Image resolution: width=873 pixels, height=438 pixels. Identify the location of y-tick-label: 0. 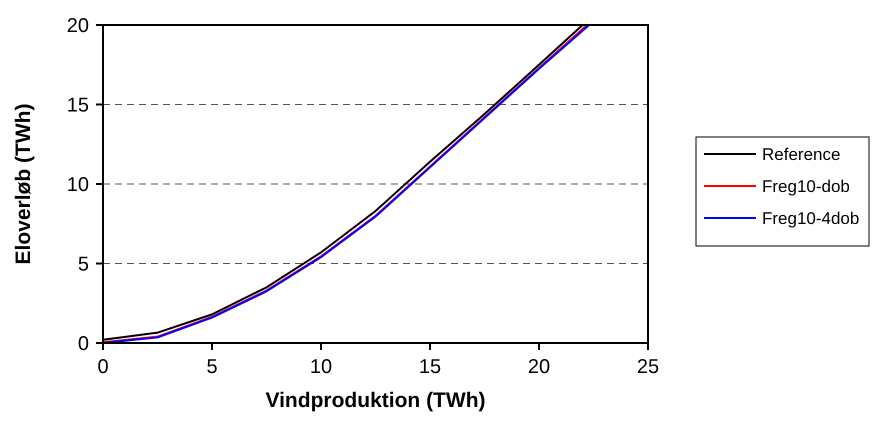
(83, 344).